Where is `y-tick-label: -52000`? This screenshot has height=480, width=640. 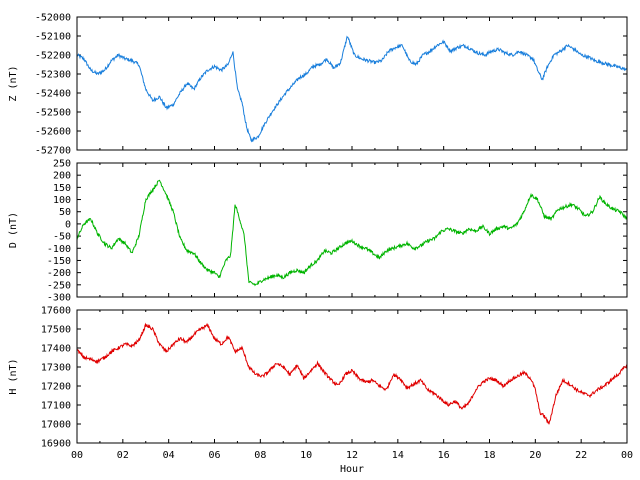
y-tick-label: -52000 is located at coordinates (53, 18).